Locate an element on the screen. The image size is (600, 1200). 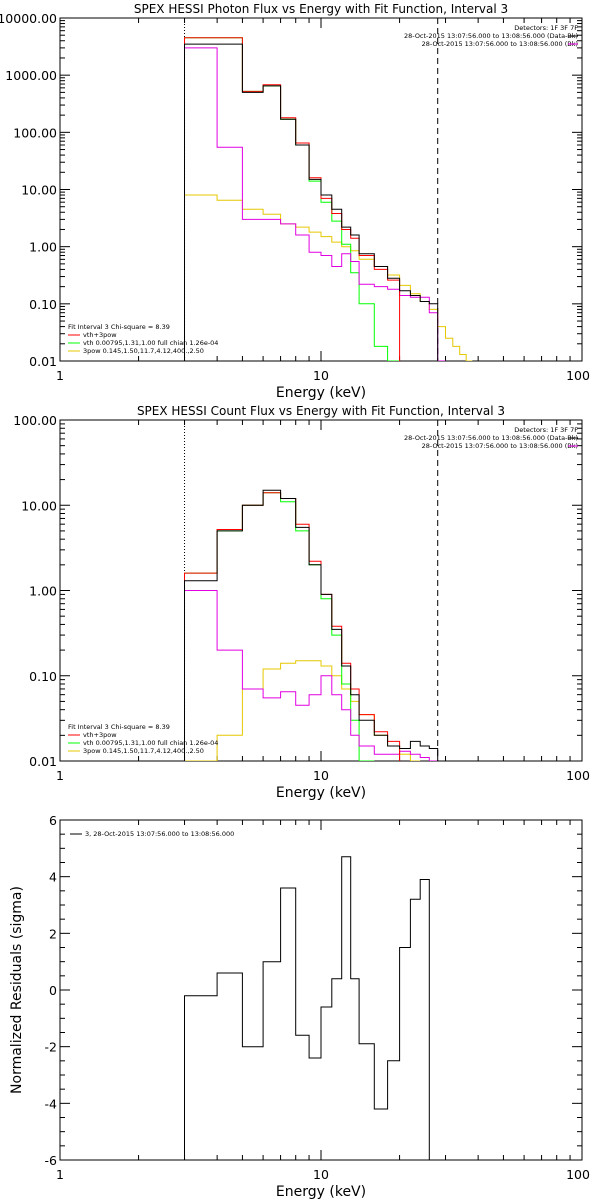
y-tick-label: 4 is located at coordinates (53, 877).